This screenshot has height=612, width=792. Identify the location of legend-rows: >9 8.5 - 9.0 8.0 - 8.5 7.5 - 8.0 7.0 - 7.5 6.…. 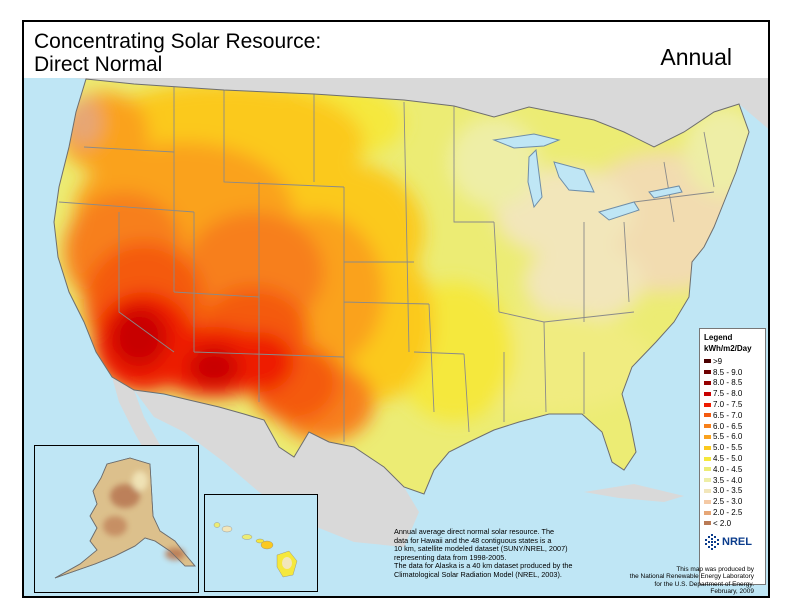
(733, 442).